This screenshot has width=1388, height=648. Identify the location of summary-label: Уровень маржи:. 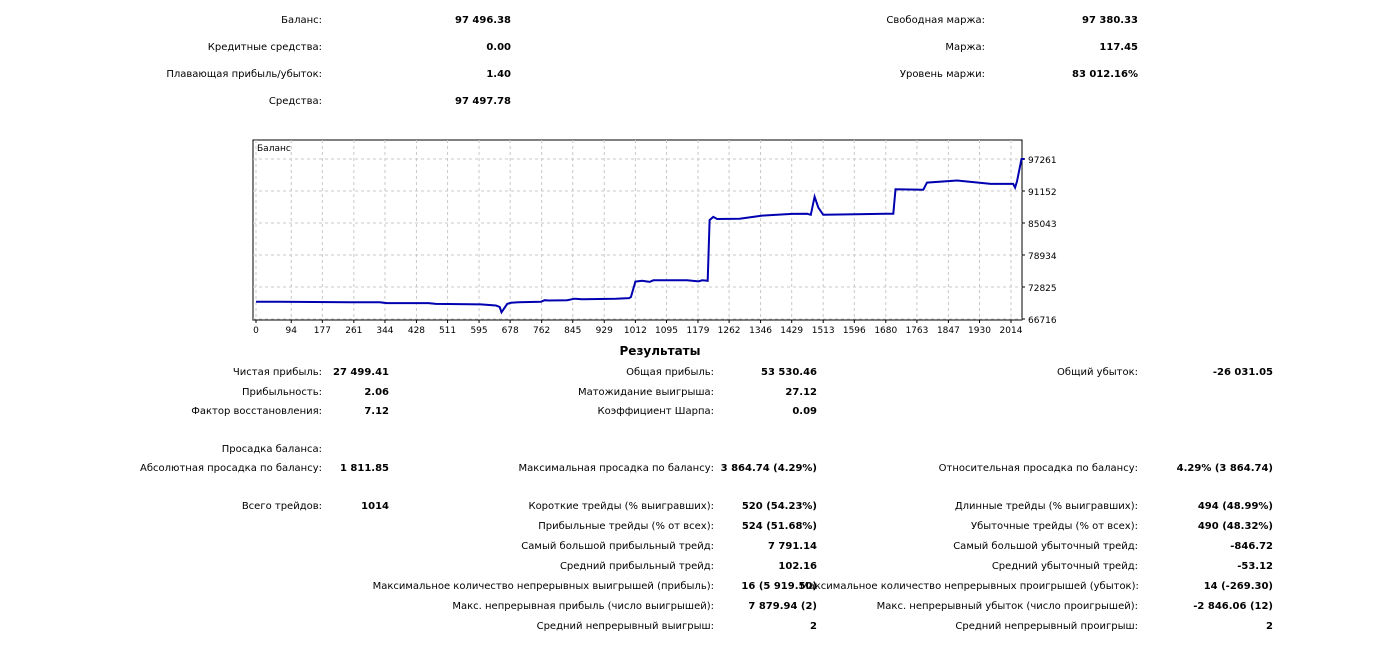
(942, 74).